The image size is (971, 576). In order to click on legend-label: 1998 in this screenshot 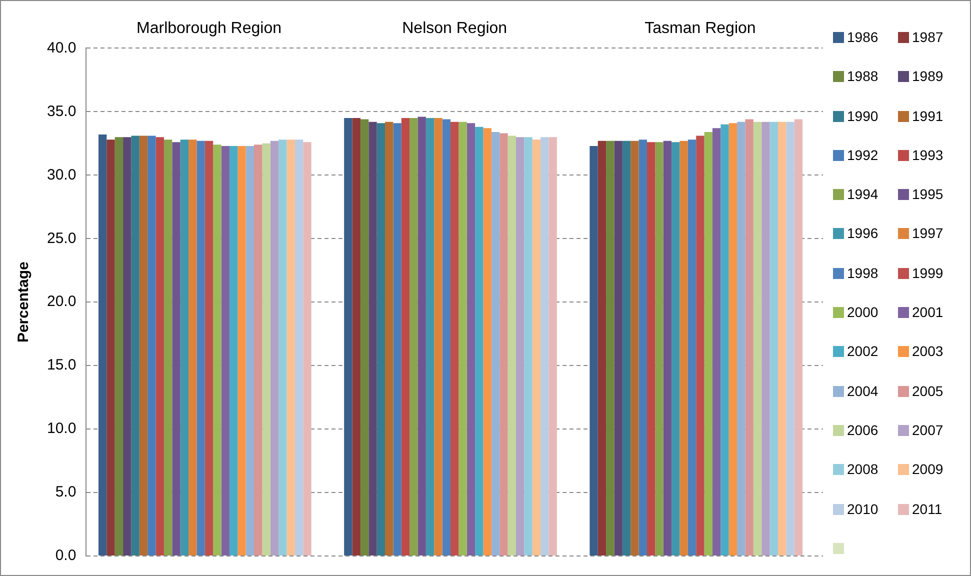, I will do `click(862, 272)`.